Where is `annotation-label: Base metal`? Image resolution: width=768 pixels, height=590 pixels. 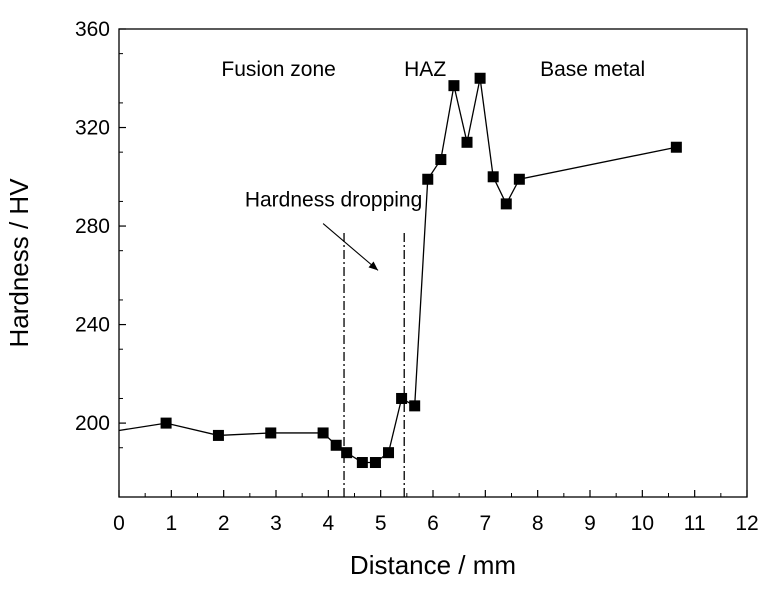
annotation-label: Base metal is located at coordinates (592, 69).